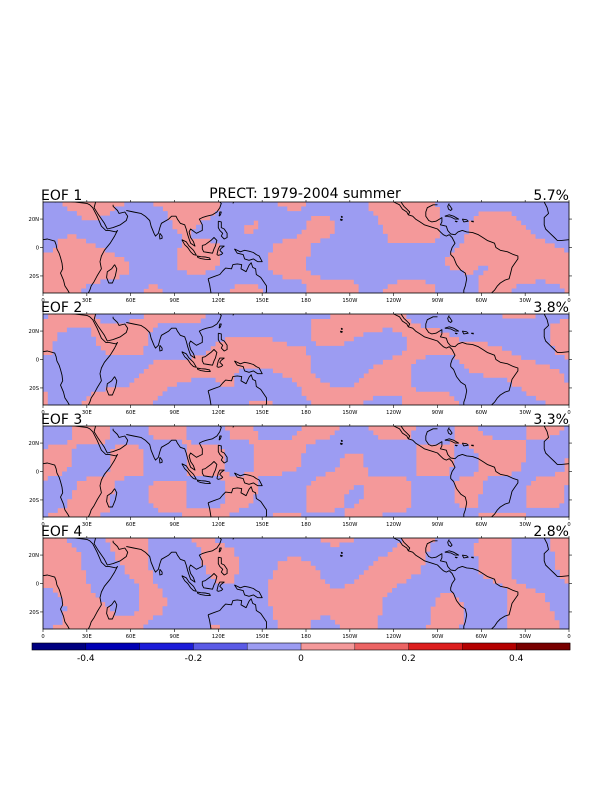 This screenshot has height=787, width=607. What do you see at coordinates (516, 659) in the screenshot?
I see `colorbar-tick-label: 0.4` at bounding box center [516, 659].